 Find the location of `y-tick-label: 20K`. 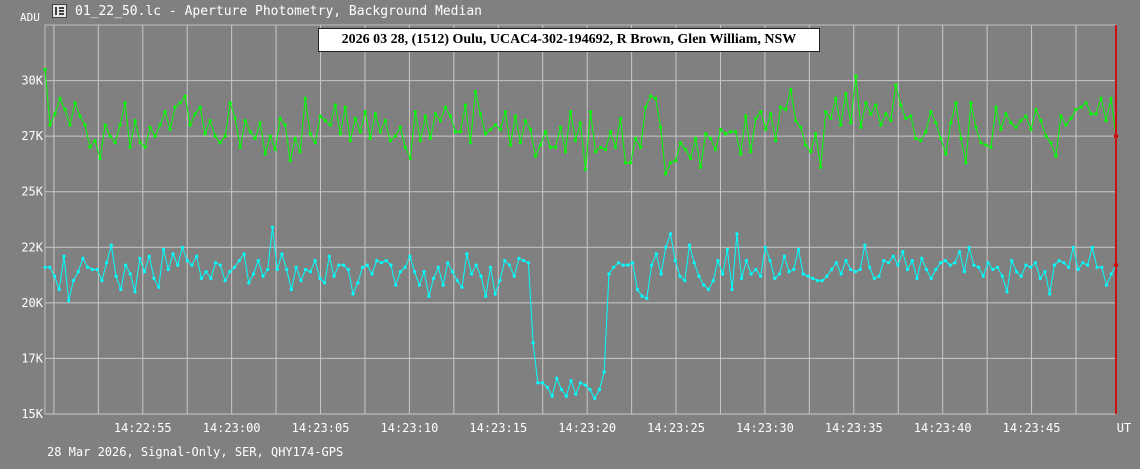

y-tick-label: 20K is located at coordinates (32, 303).